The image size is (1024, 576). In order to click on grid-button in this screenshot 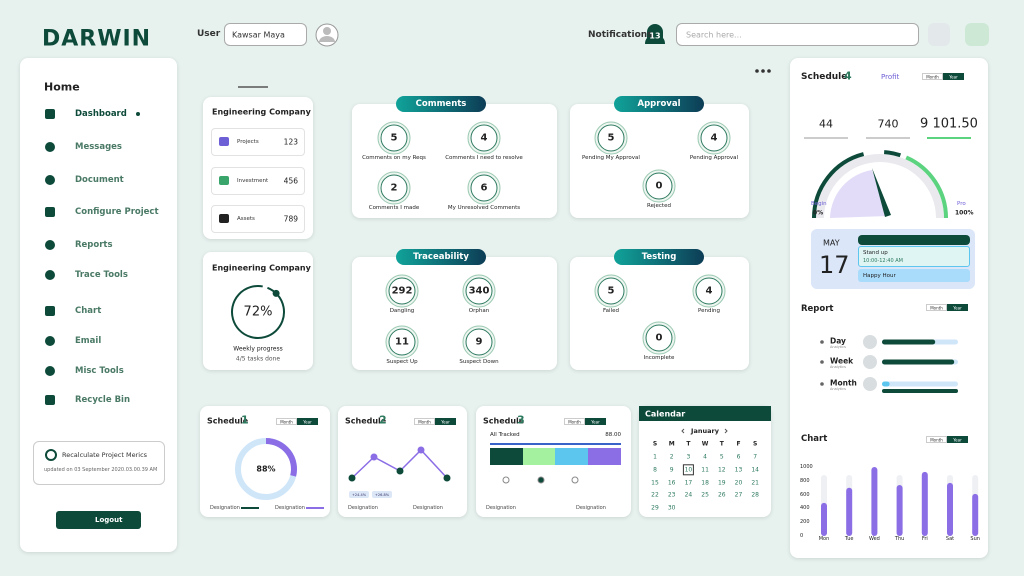, I will do `click(977, 34)`.